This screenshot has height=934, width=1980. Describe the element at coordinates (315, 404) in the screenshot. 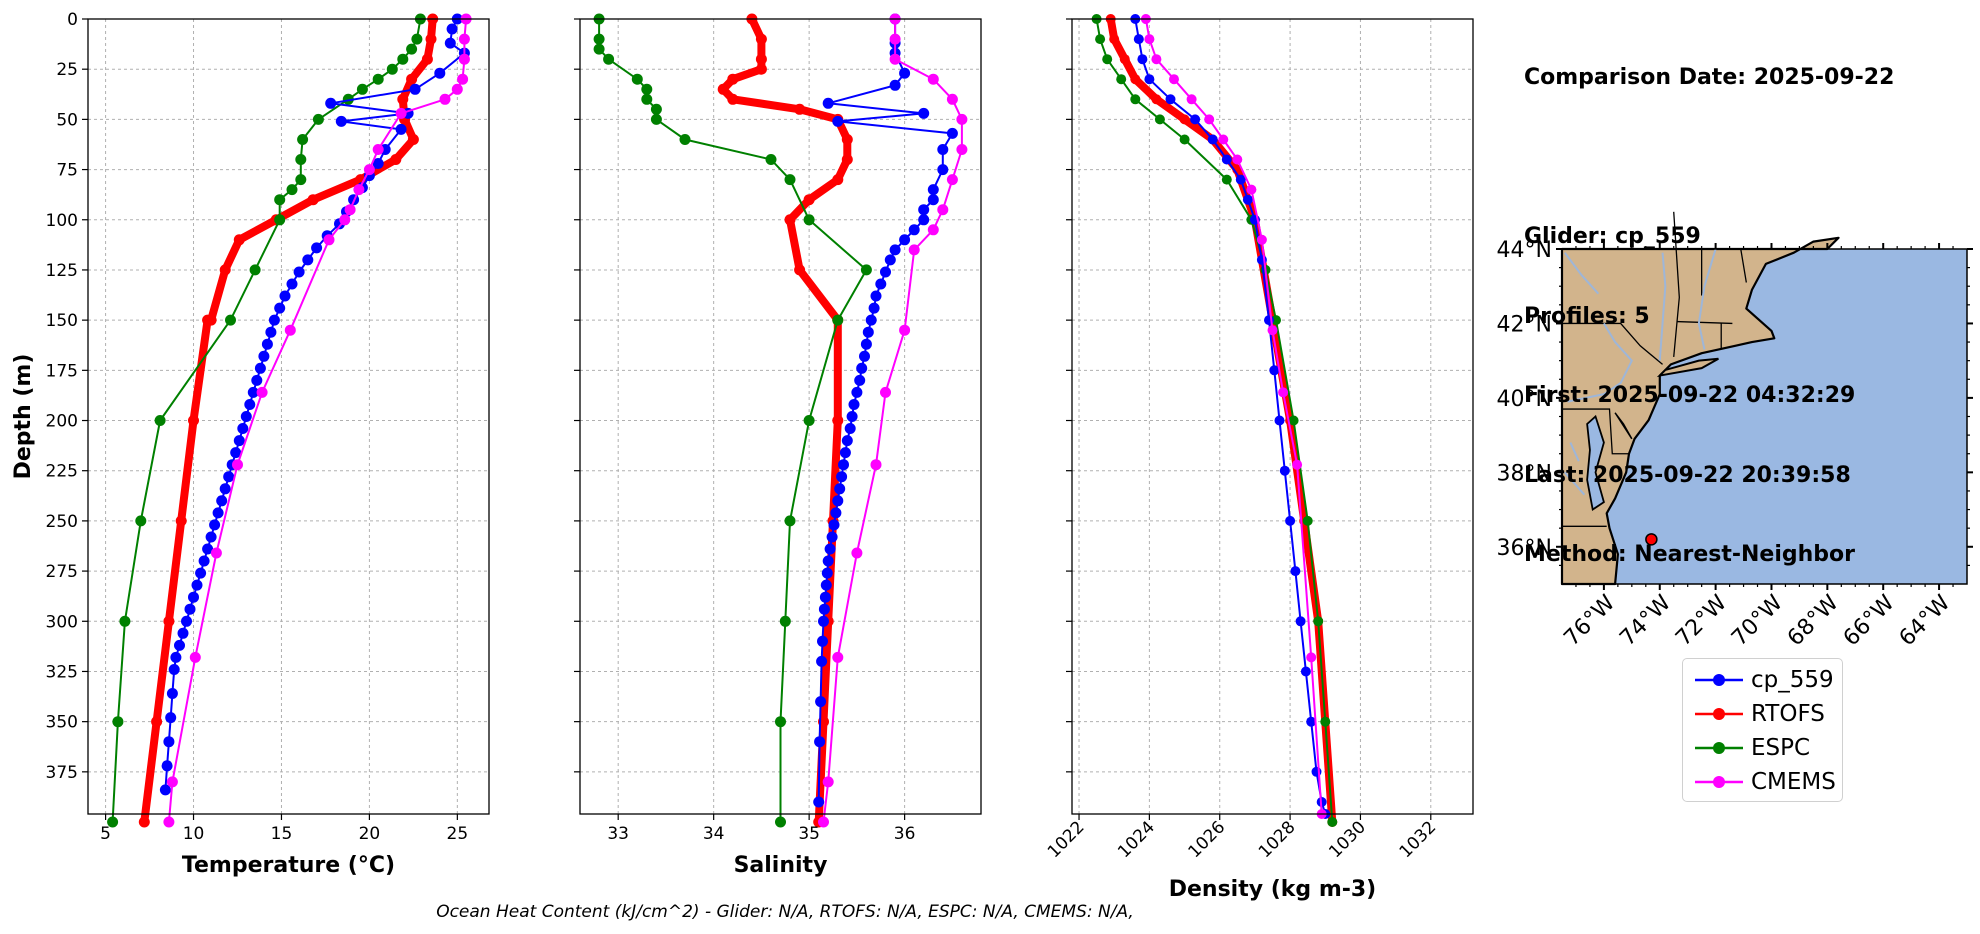

I see `series-line-cp559` at that location.